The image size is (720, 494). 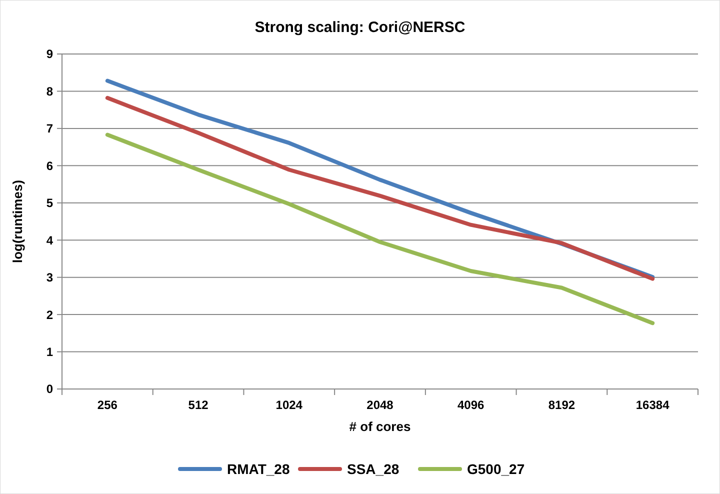 What do you see at coordinates (50, 351) in the screenshot?
I see `y-tick-label: 1` at bounding box center [50, 351].